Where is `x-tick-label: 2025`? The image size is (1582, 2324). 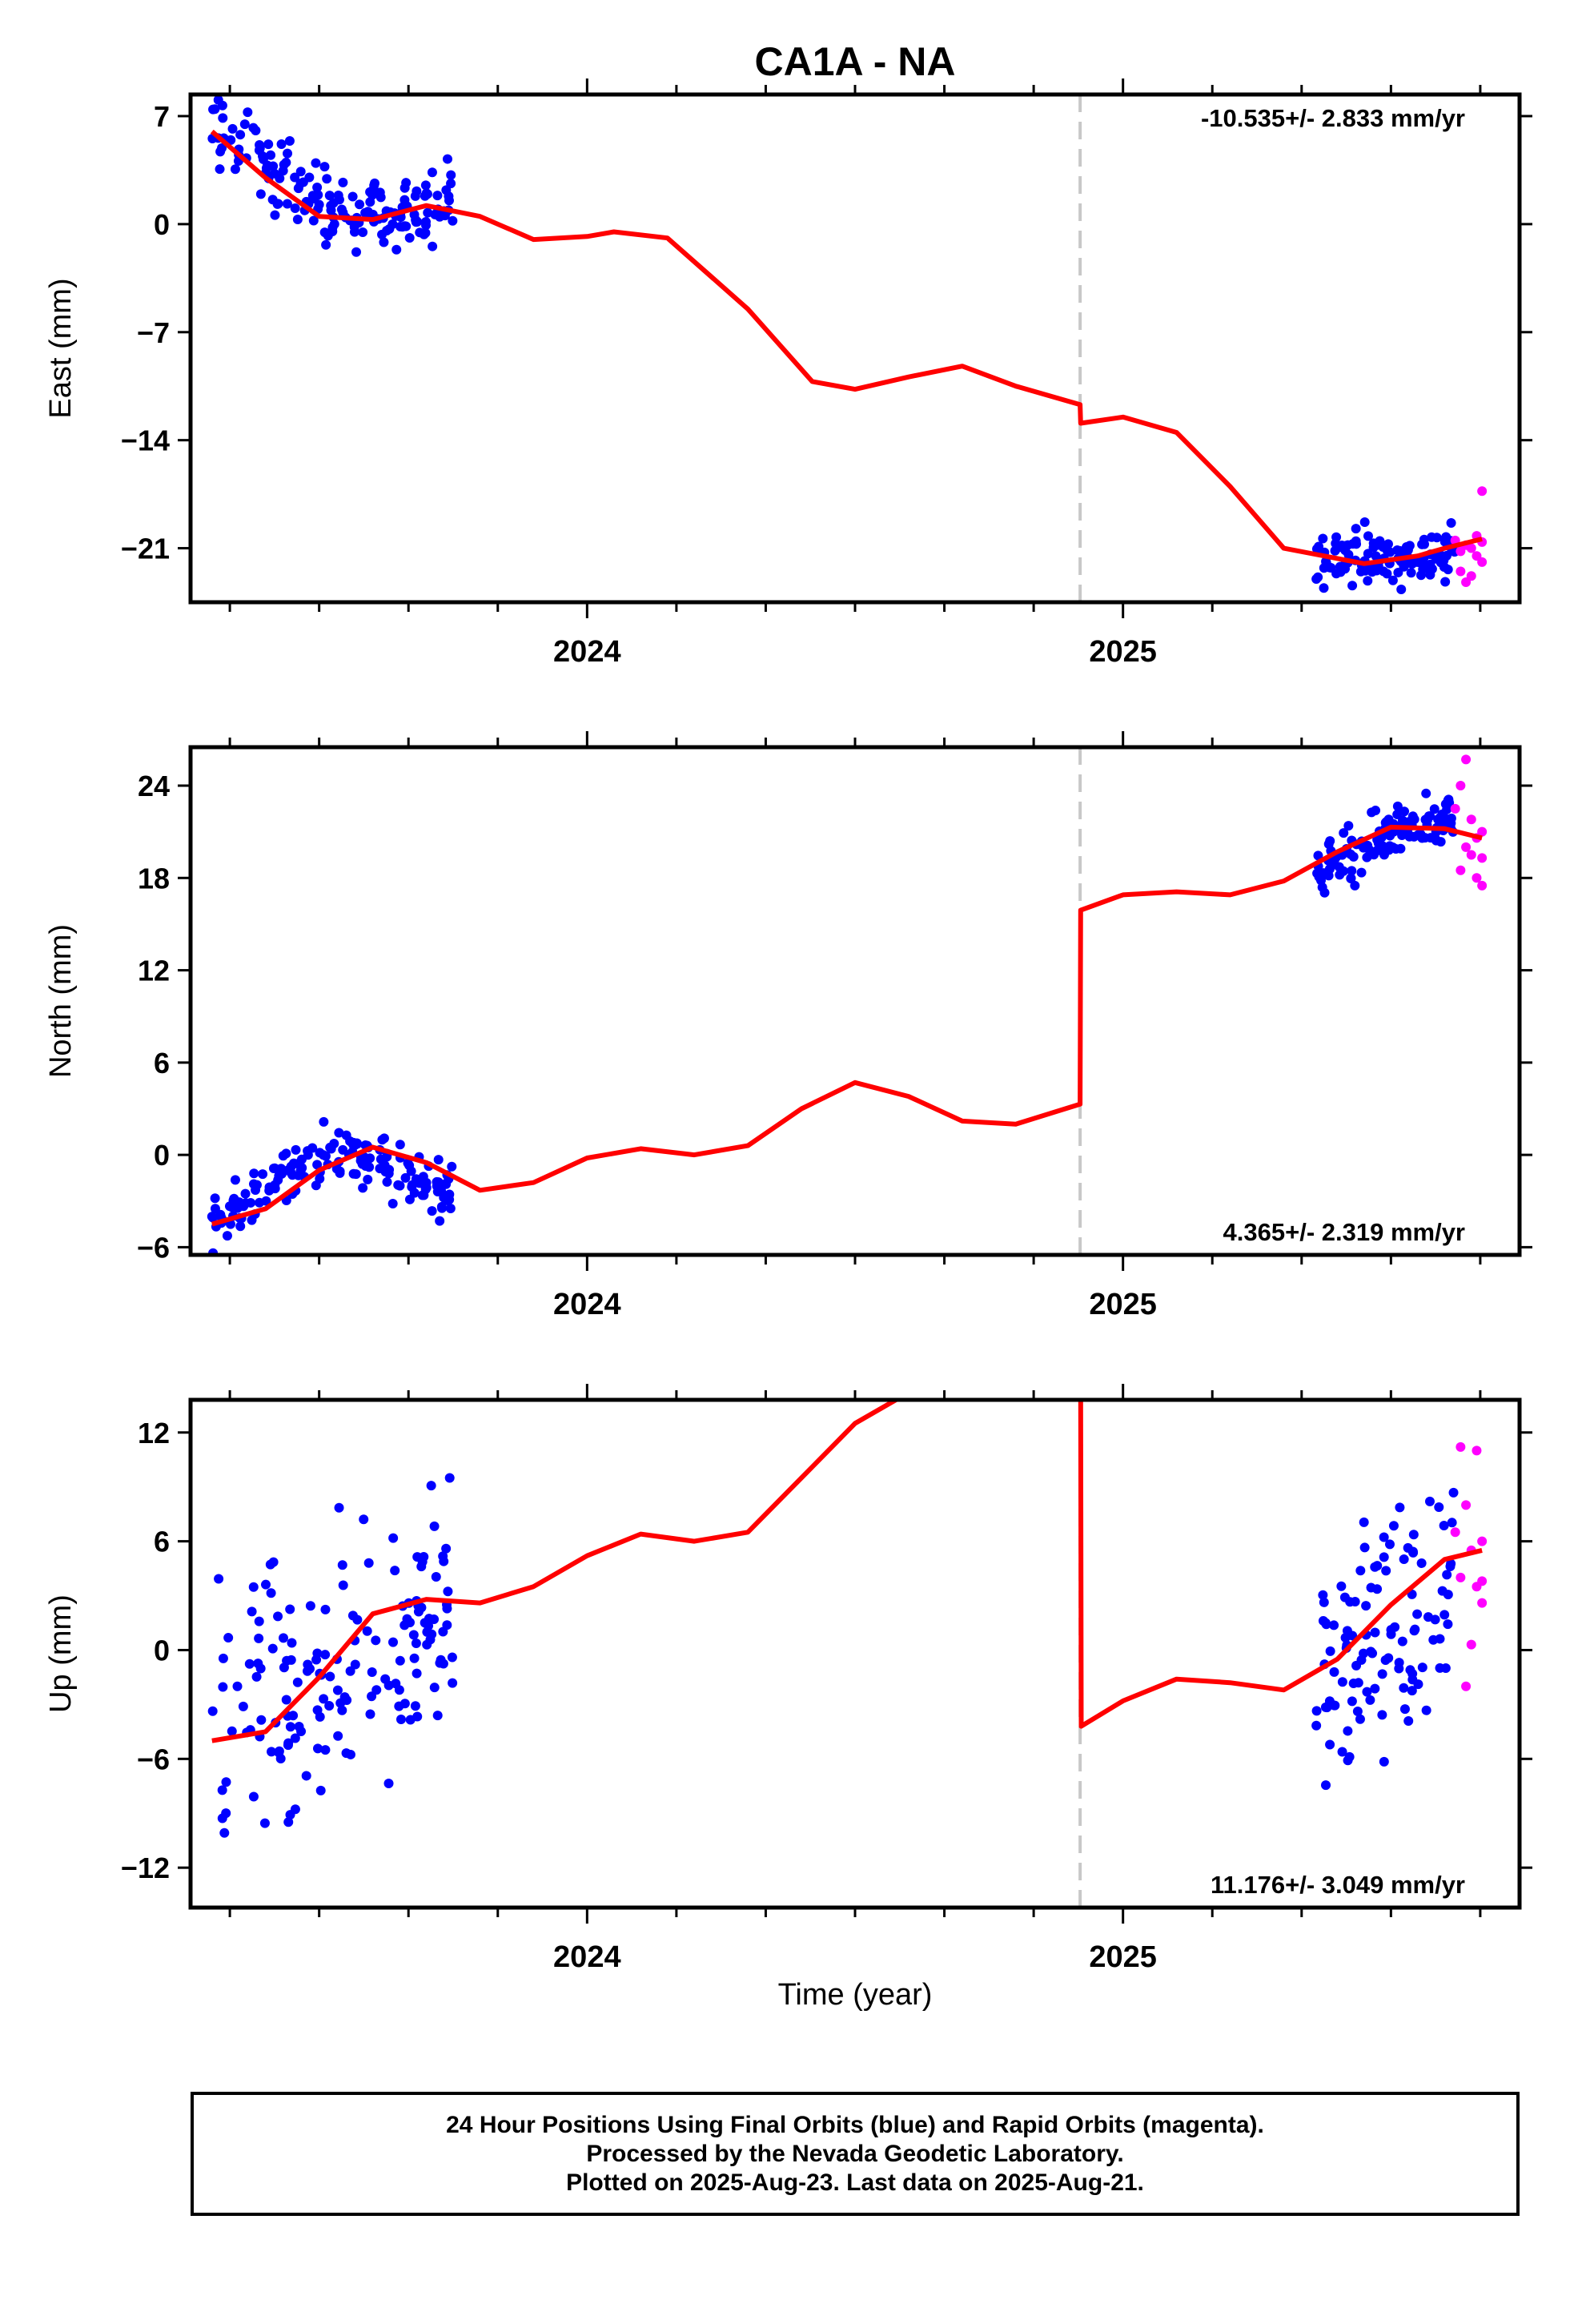 x-tick-label: 2025 is located at coordinates (1123, 652).